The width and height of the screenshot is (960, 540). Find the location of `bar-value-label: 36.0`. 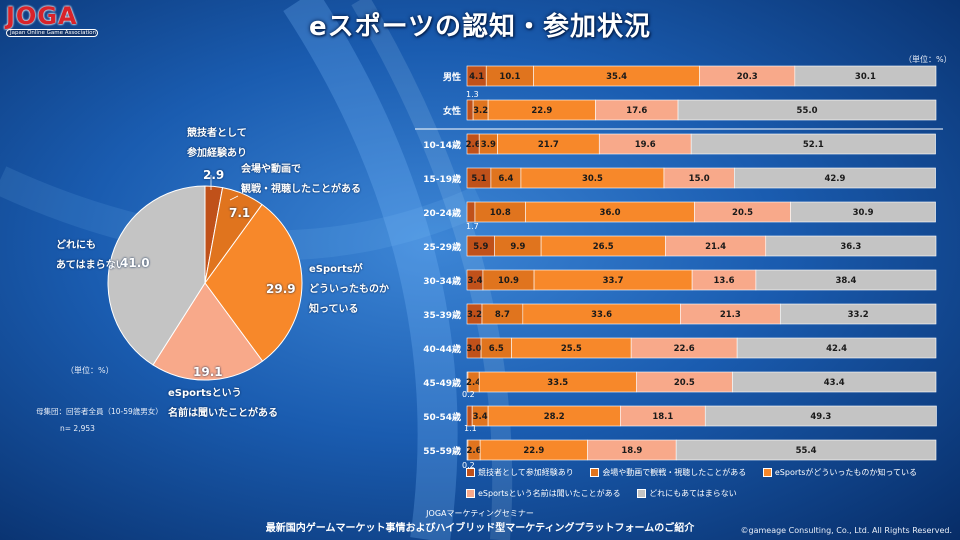

bar-value-label: 36.0 is located at coordinates (610, 213).